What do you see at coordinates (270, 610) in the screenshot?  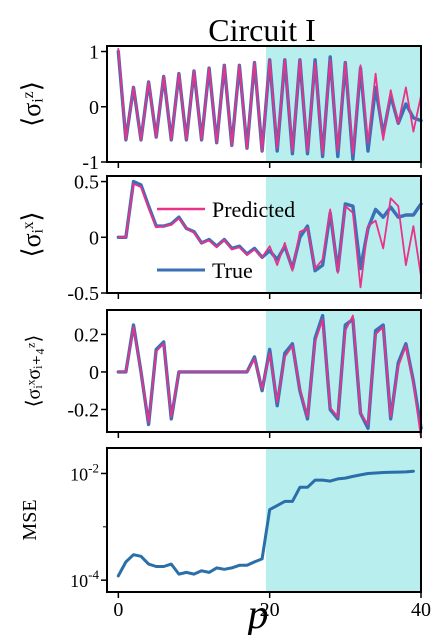 I see `x-tick-label: 20` at bounding box center [270, 610].